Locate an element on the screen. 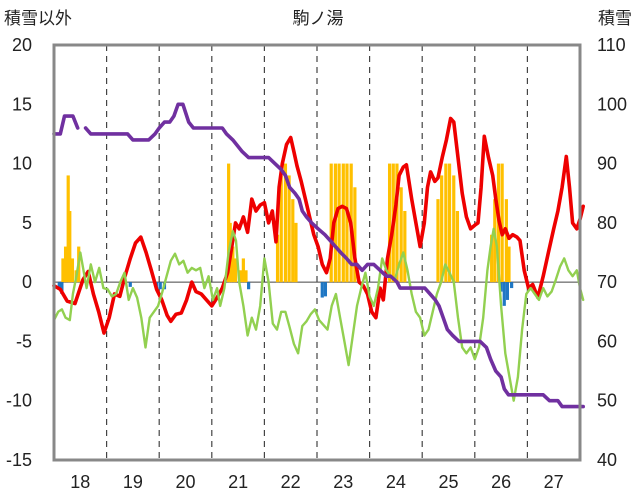  x-tick-label: 24 is located at coordinates (396, 482).